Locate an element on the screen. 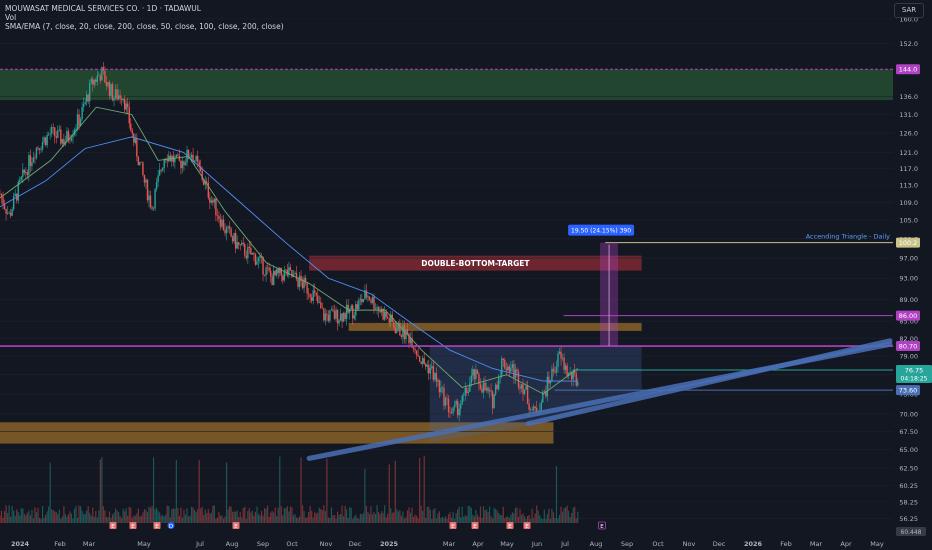 This screenshot has height=550, width=932. time-tick: Jul is located at coordinates (564, 544).